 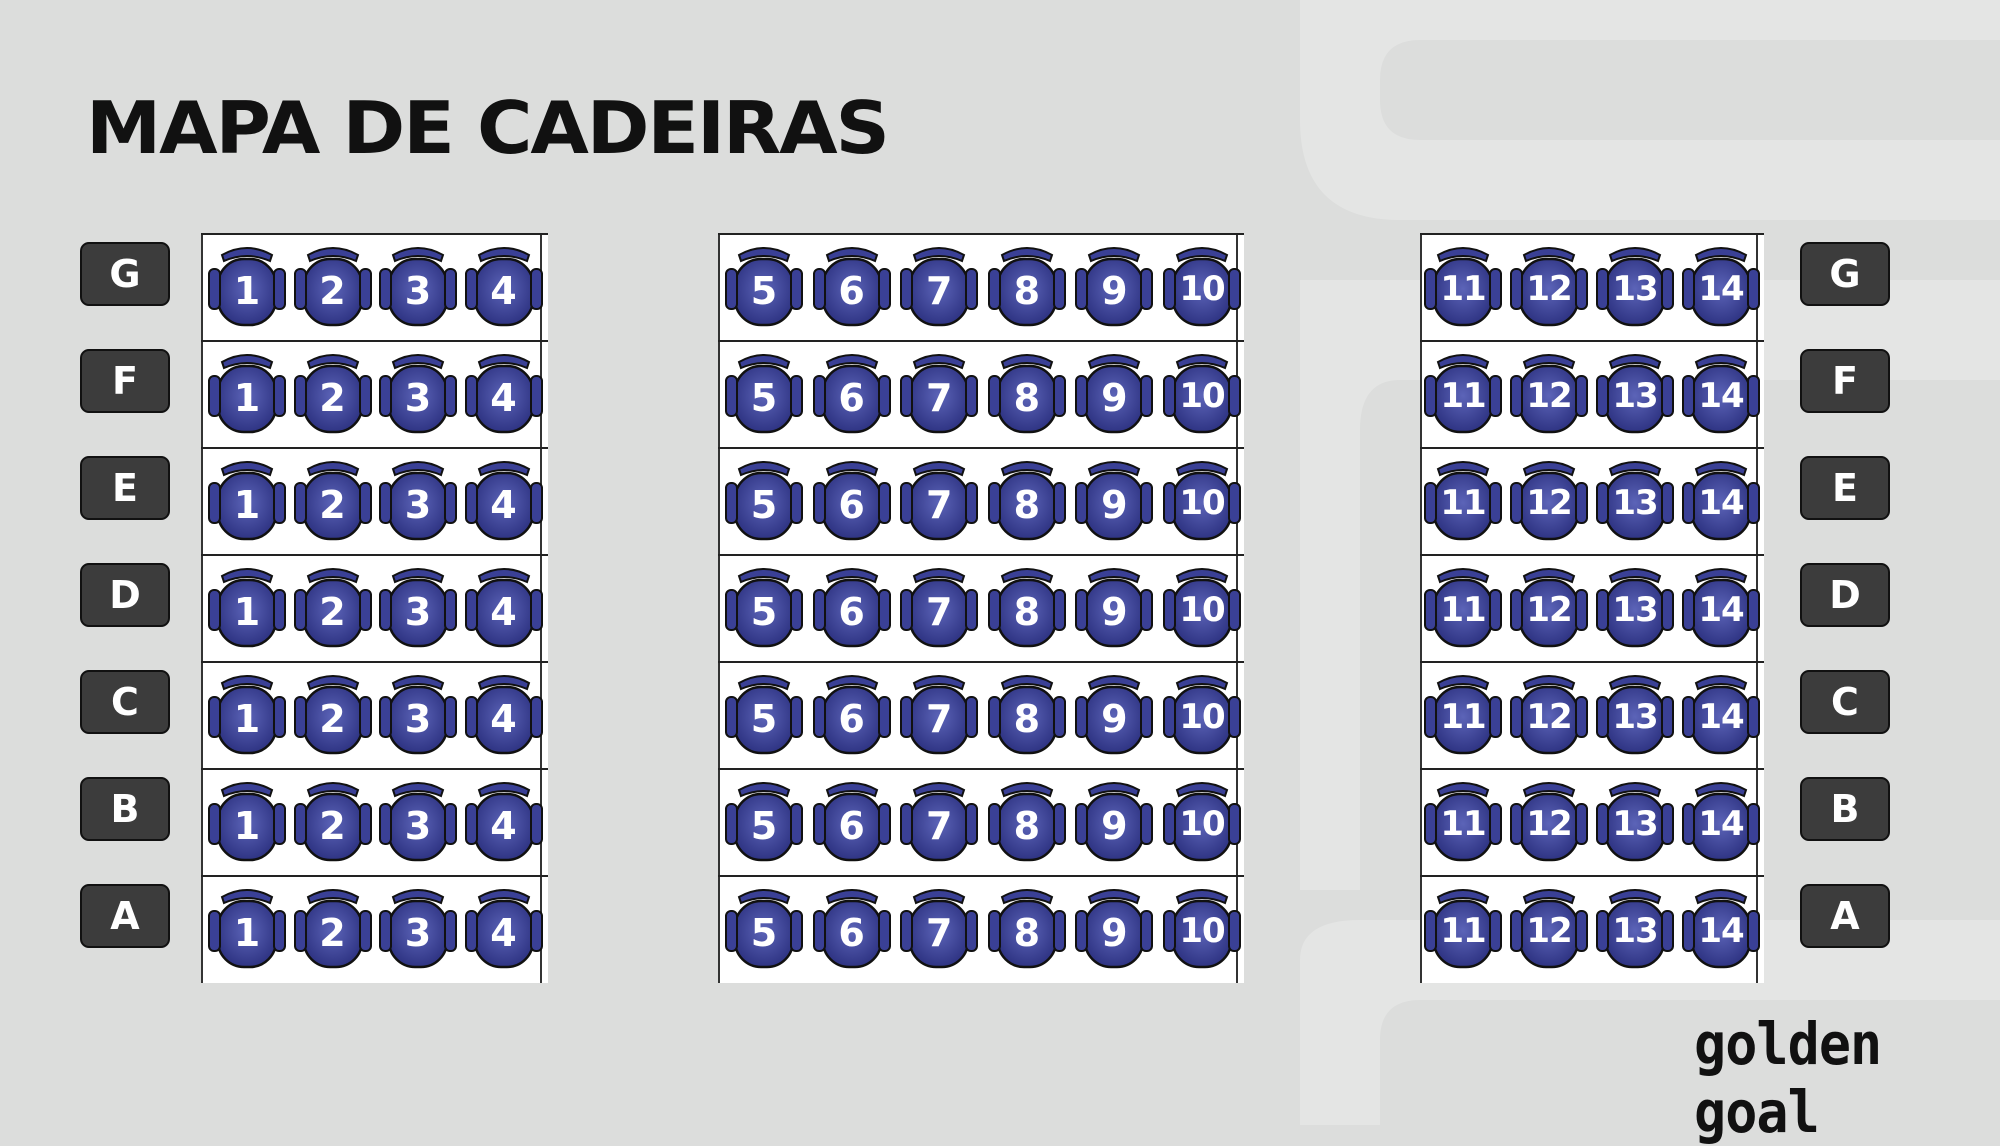 What do you see at coordinates (504, 284) in the screenshot?
I see `seat-G-4: 4` at bounding box center [504, 284].